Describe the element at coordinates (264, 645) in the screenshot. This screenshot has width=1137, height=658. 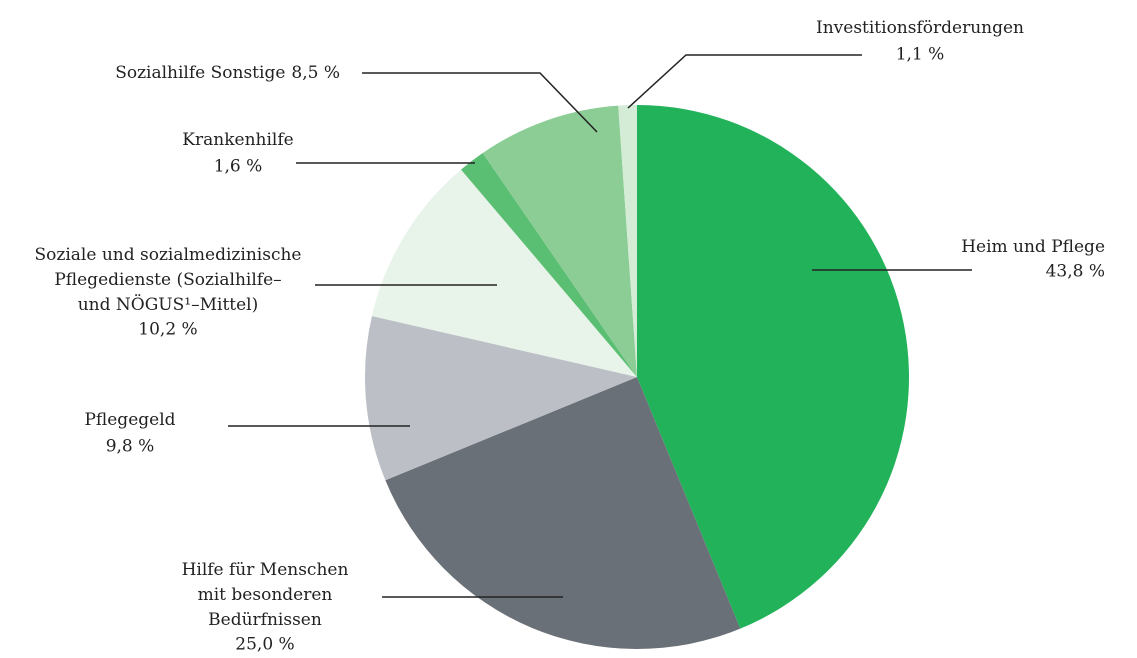
I see `value-label: 25,0 %` at that location.